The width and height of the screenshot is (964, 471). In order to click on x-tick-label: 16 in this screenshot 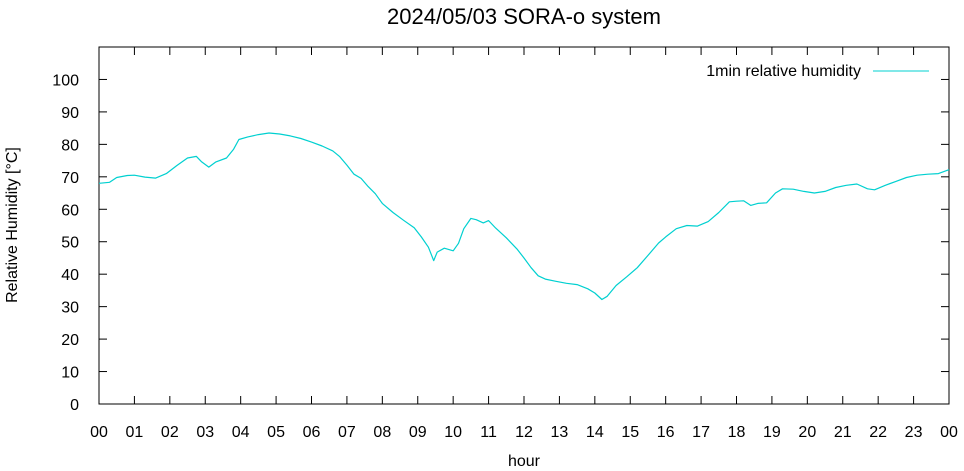, I will do `click(666, 432)`.